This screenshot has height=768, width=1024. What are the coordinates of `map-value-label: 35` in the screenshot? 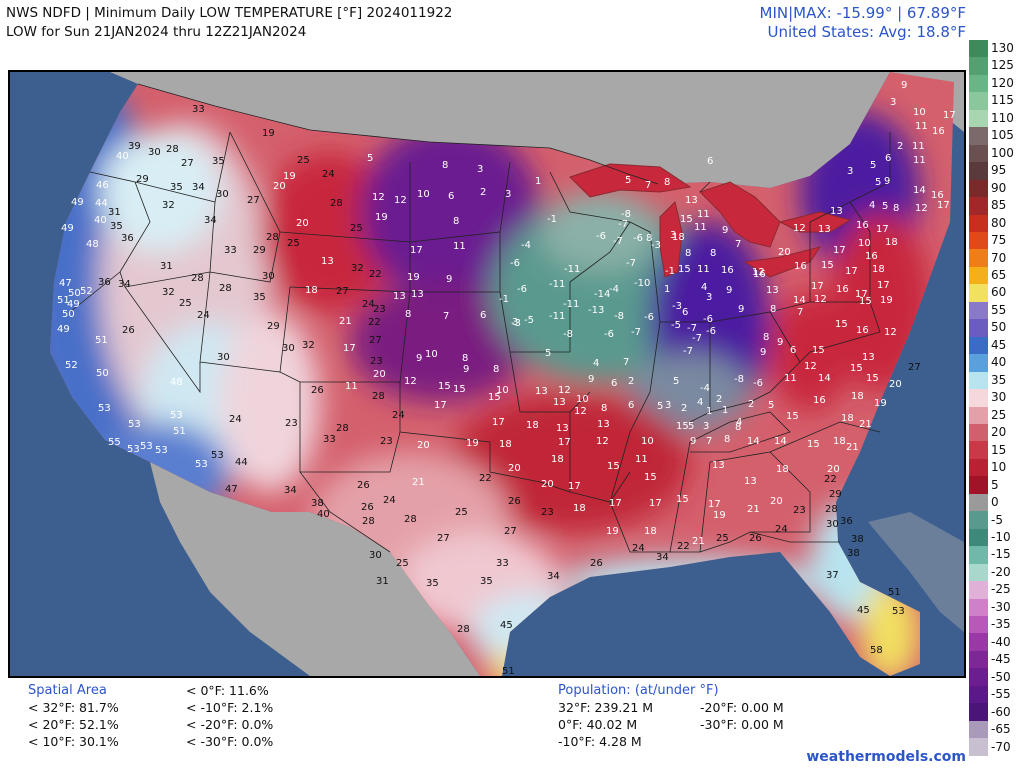 It's located at (259, 297).